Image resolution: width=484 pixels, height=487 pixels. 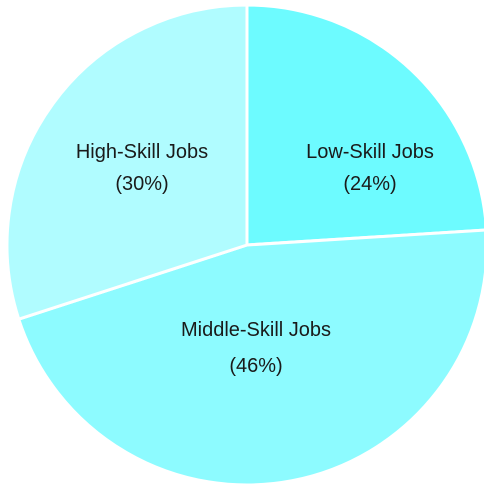 What do you see at coordinates (370, 152) in the screenshot?
I see `slice-label-low-skill-jobs: Low-Skill Jobs` at bounding box center [370, 152].